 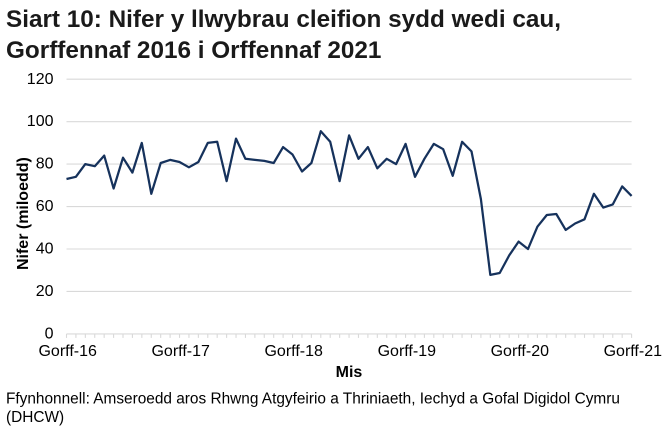 What do you see at coordinates (349, 372) in the screenshot?
I see `svg-text: Mis` at bounding box center [349, 372].